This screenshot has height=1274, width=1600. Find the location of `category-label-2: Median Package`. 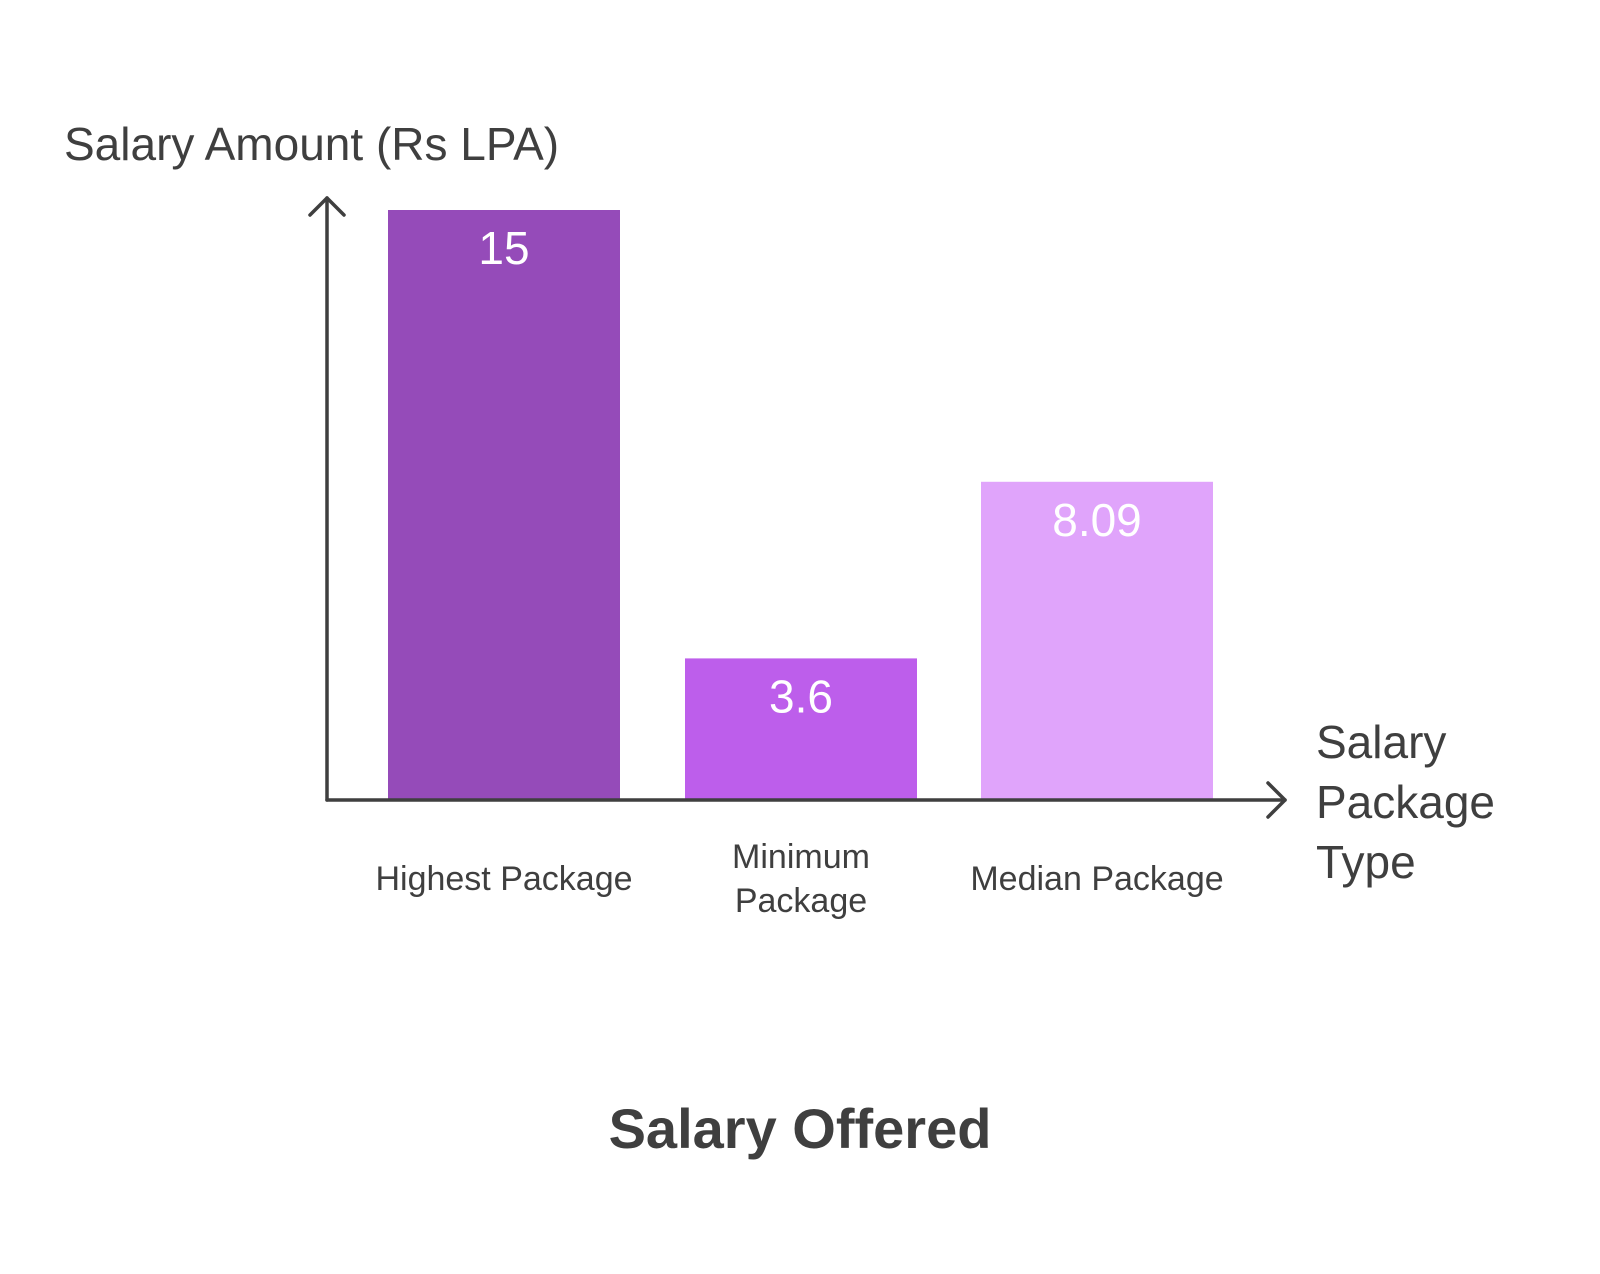

category-label-2: Median Package is located at coordinates (1096, 879).